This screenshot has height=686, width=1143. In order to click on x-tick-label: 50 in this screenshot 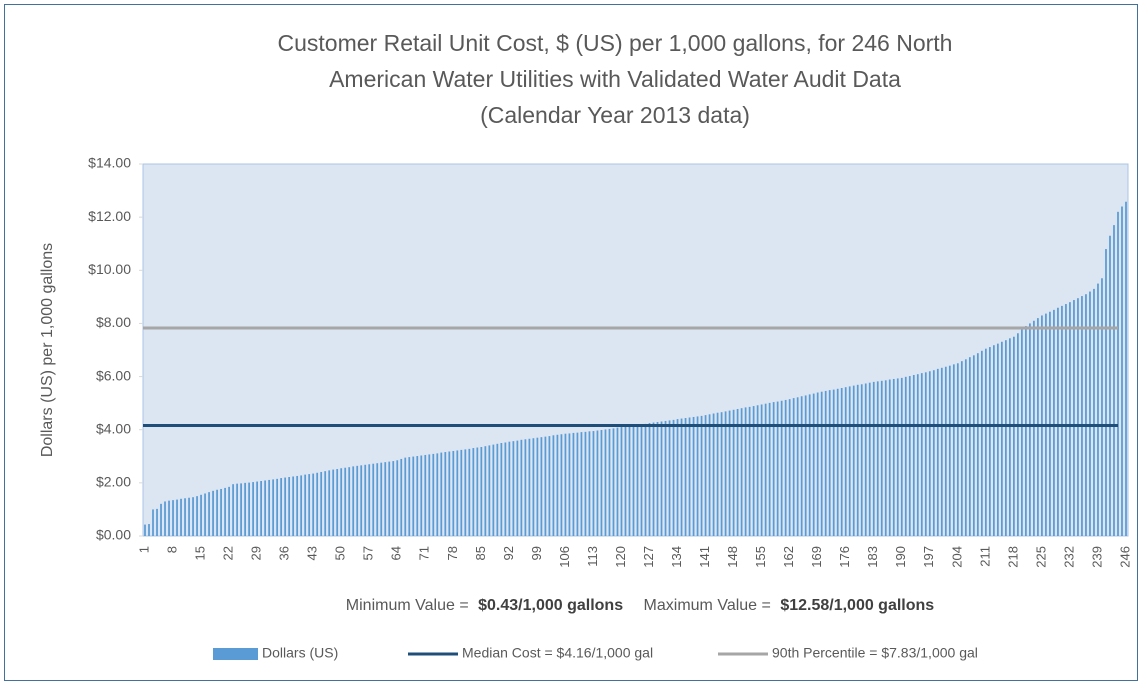, I will do `click(340, 553)`.